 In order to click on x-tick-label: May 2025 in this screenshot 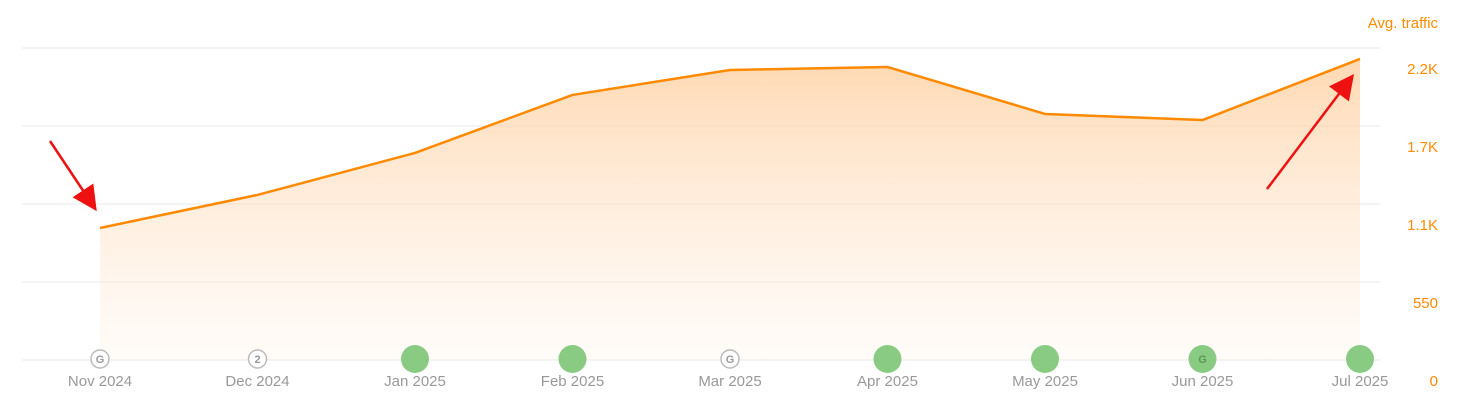, I will do `click(1045, 381)`.